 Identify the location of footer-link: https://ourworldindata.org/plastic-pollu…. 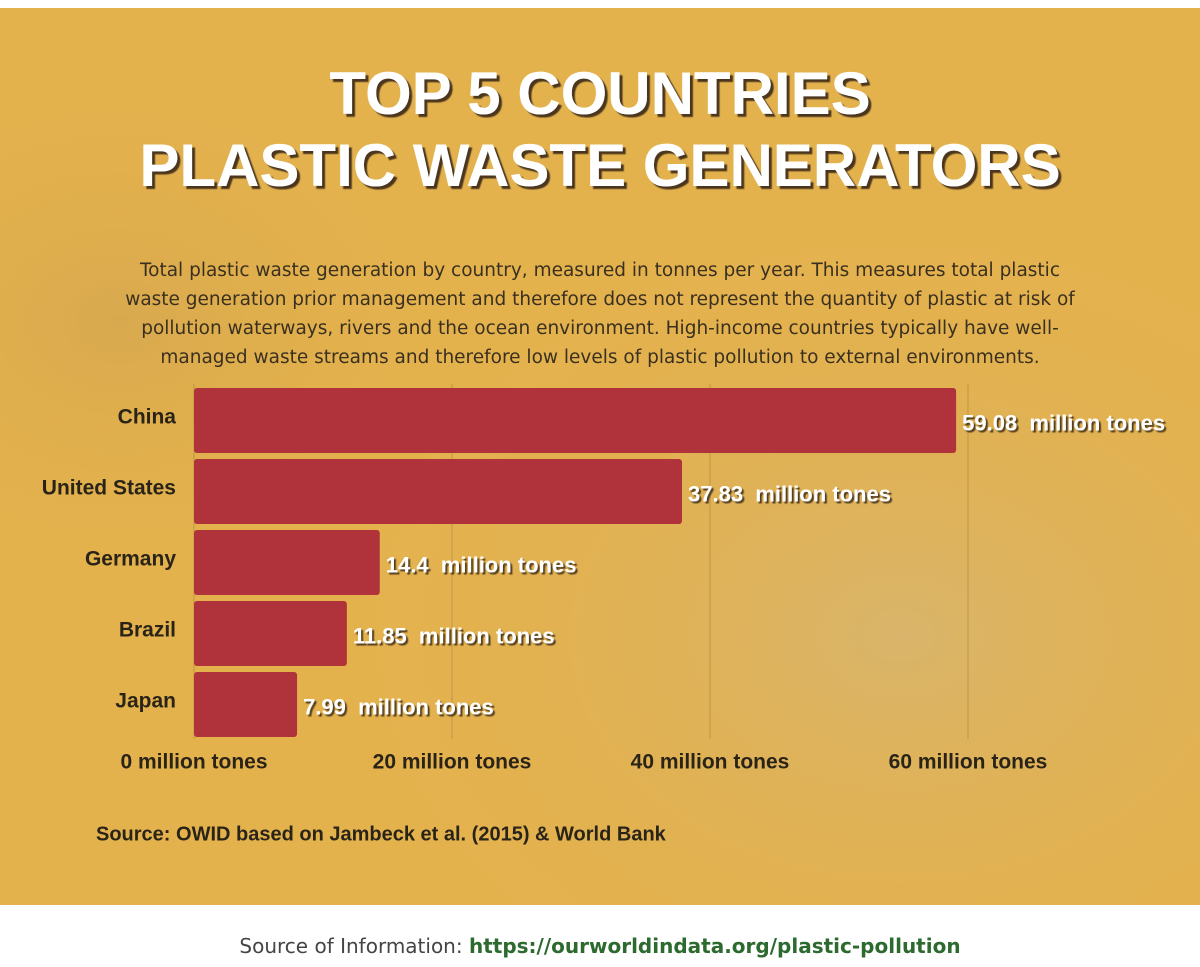
(714, 946).